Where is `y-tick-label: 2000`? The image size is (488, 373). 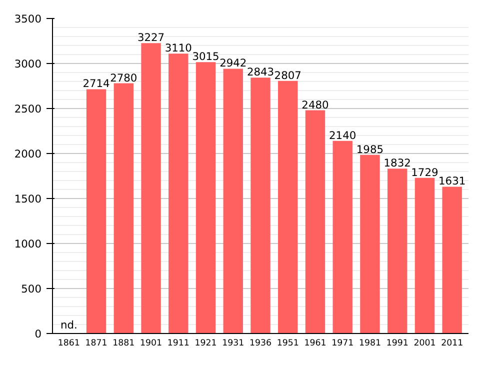
y-tick-label: 2000 is located at coordinates (28, 154).